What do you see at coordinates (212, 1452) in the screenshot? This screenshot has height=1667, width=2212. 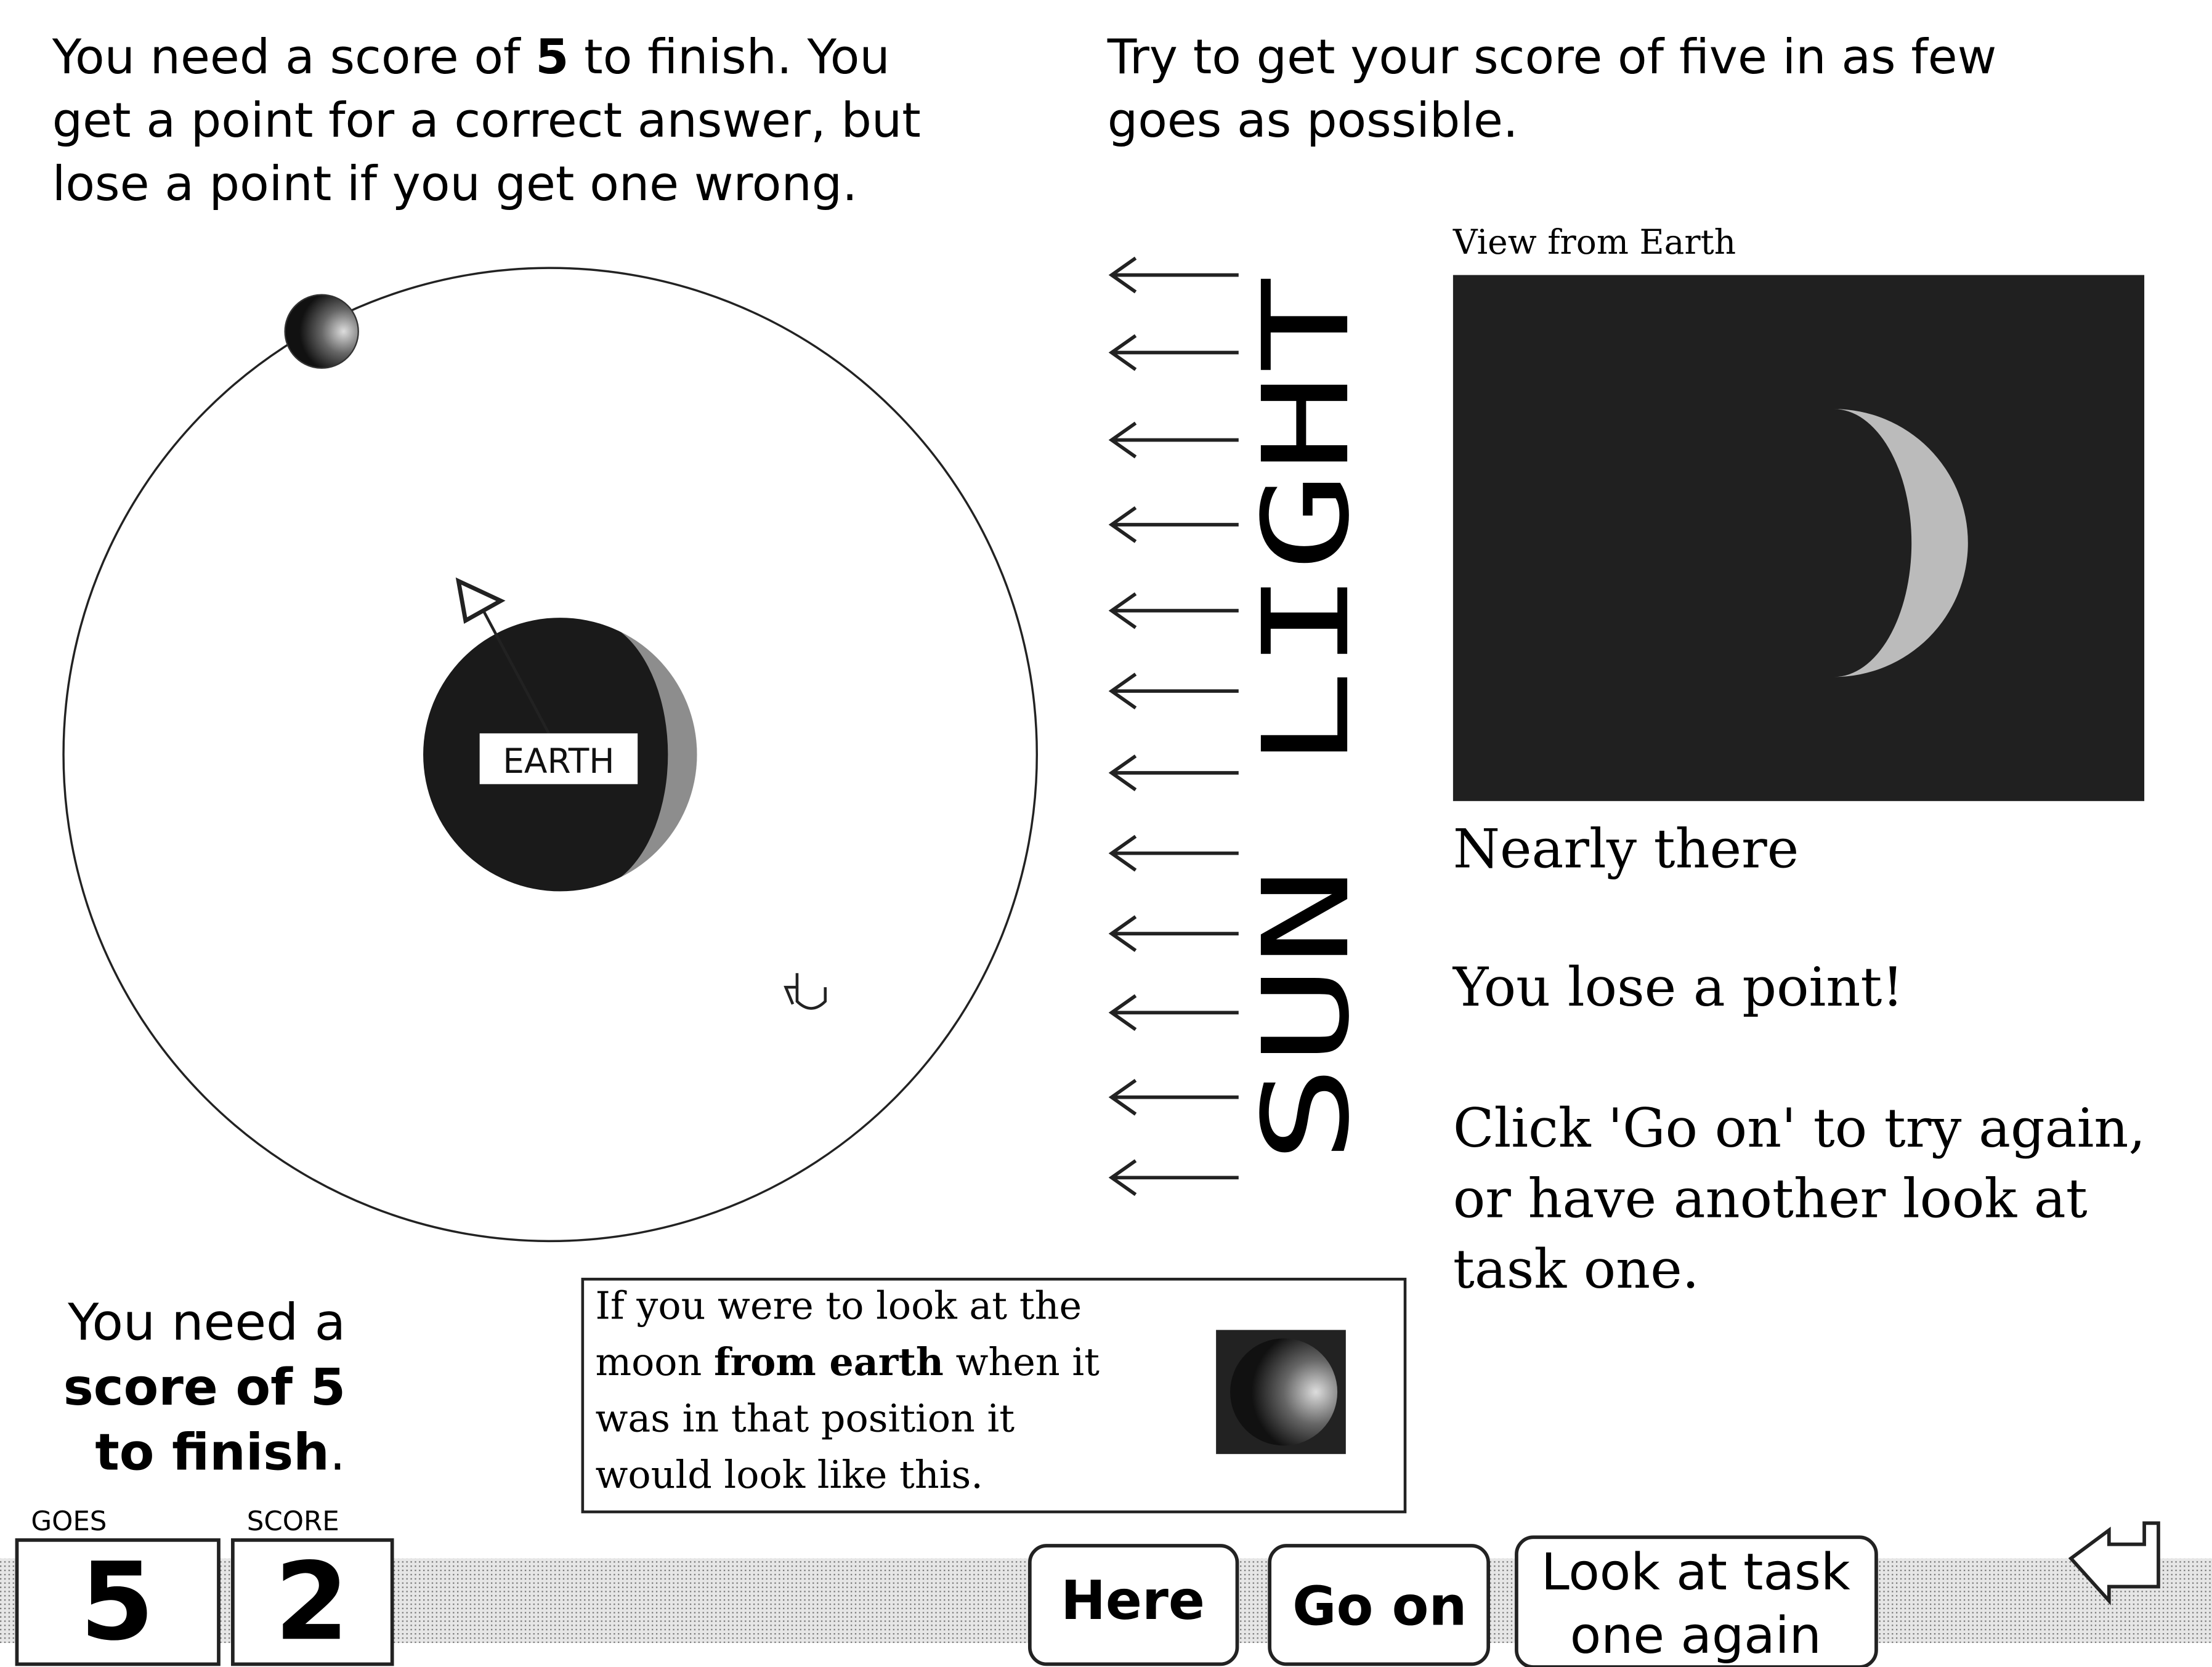 I see `reminder-line-part: to finish` at bounding box center [212, 1452].